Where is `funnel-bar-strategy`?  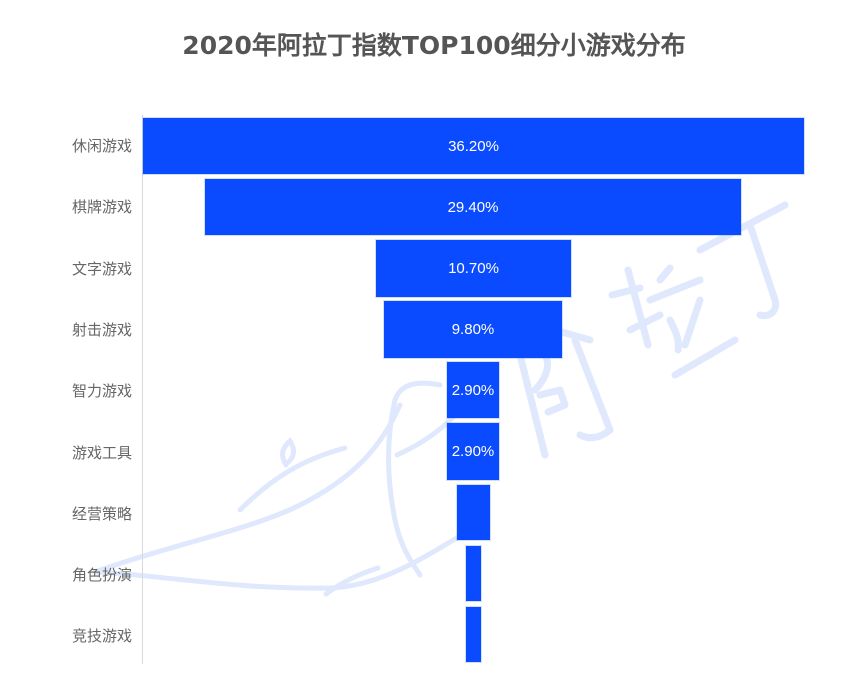 funnel-bar-strategy is located at coordinates (473, 512).